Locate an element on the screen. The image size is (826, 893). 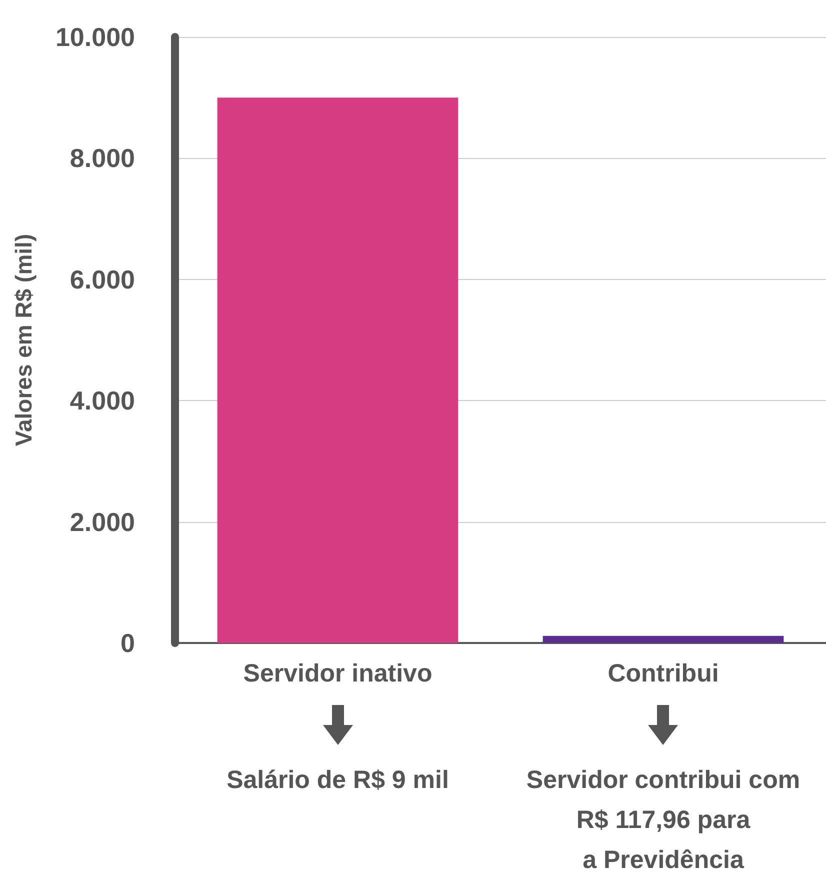
x-tick-label: Contribui is located at coordinates (663, 674).